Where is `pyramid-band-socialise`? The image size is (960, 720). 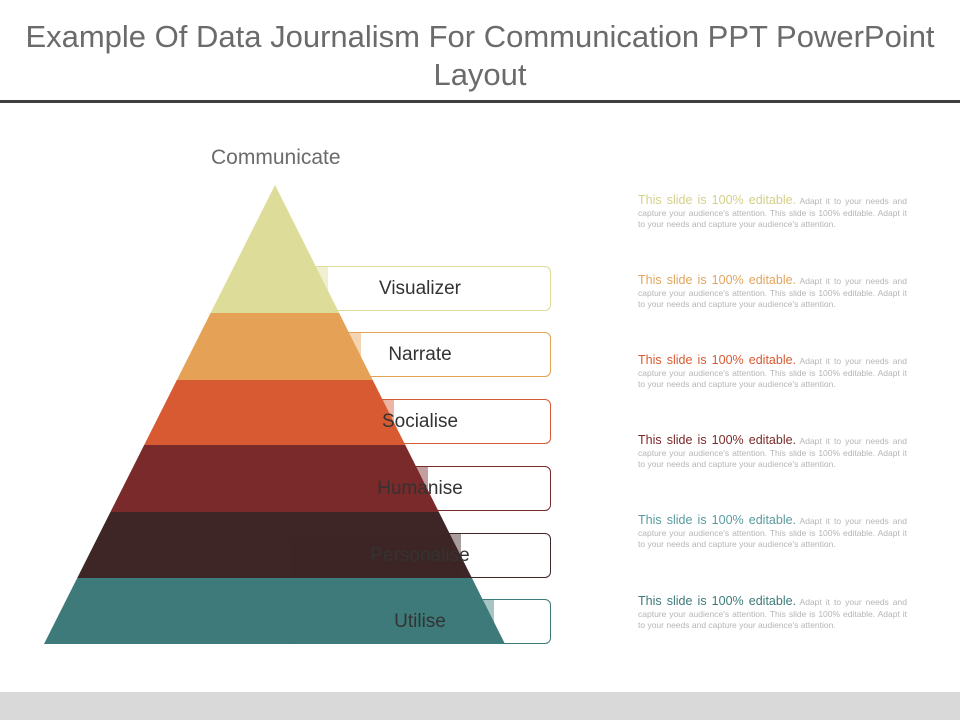
pyramid-band-socialise is located at coordinates (275, 412).